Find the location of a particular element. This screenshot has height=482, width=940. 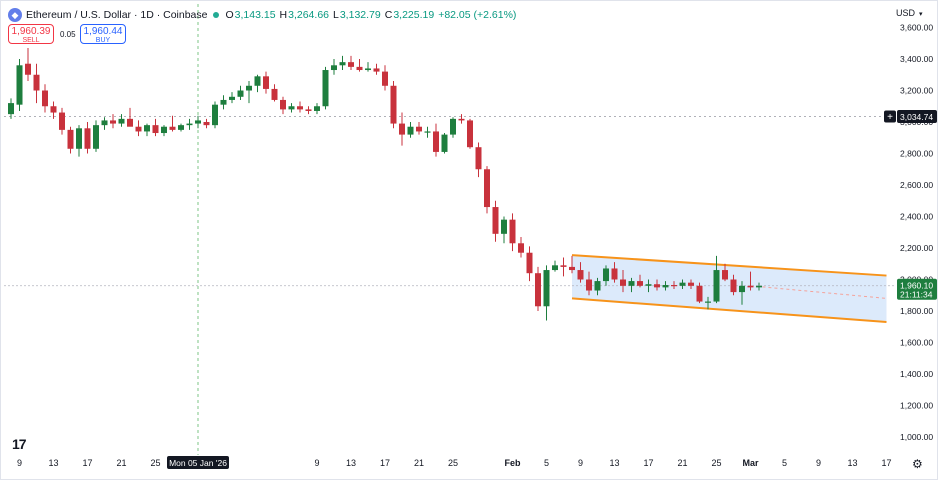

sell-button: 1,960.39 SELL is located at coordinates (31, 34).